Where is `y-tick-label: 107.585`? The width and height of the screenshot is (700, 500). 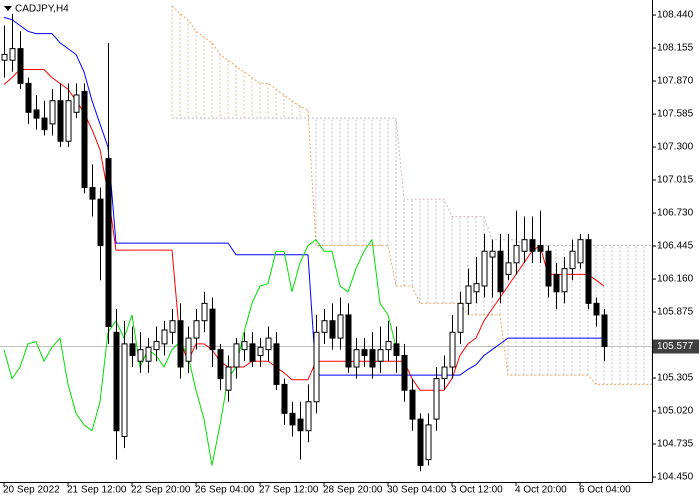
y-tick-label: 107.585 is located at coordinates (675, 114).